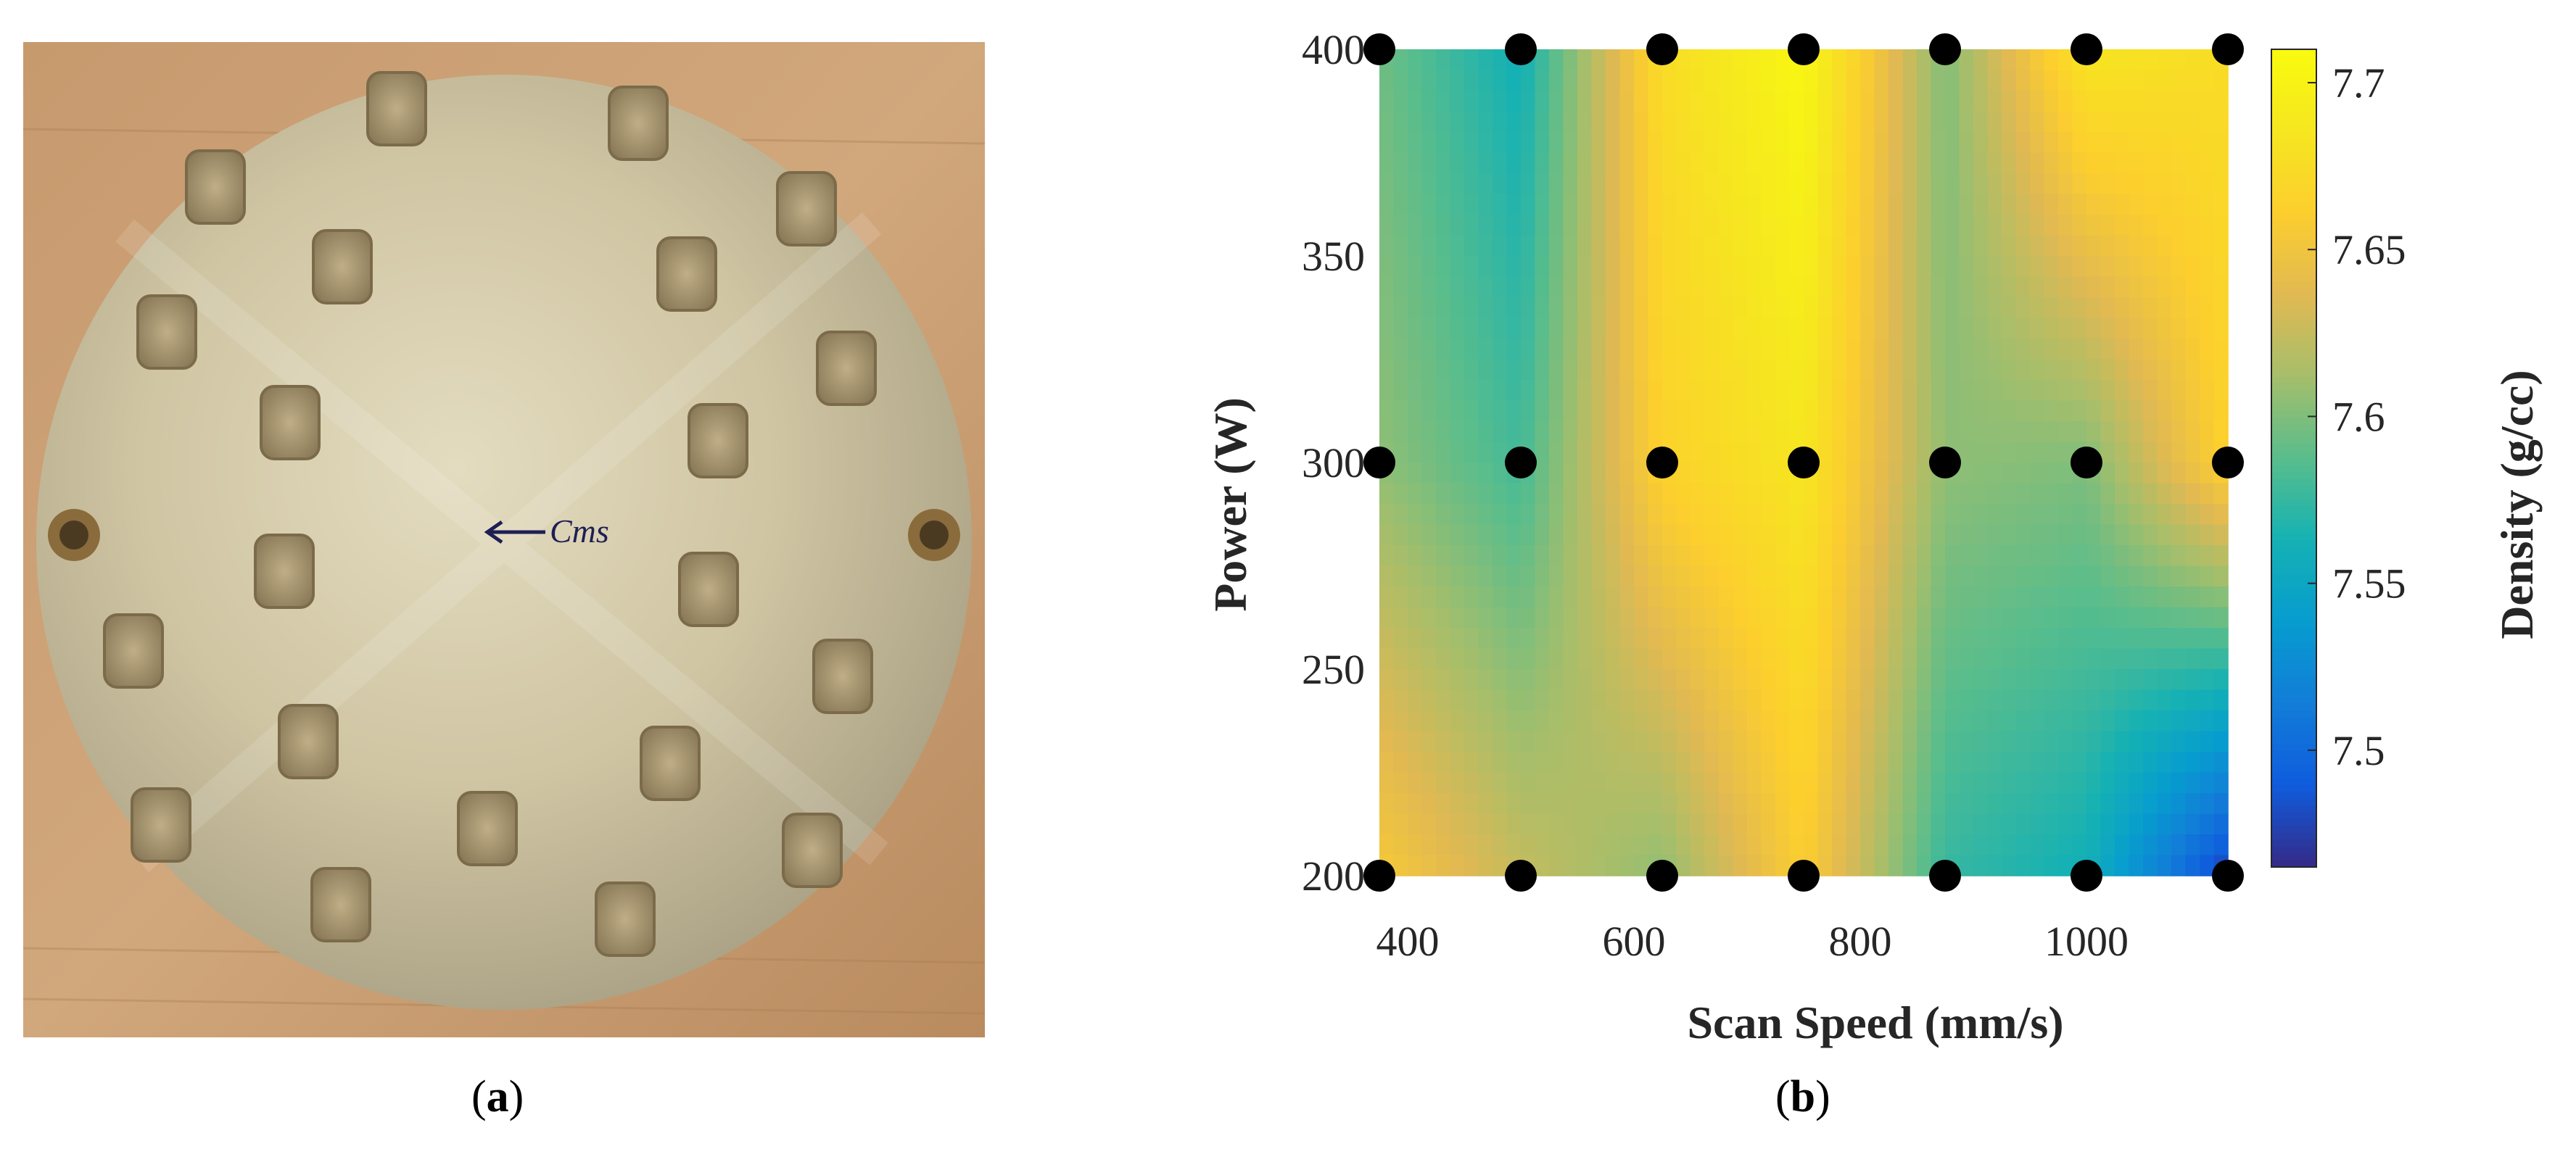  I want to click on colorbar-tick-label: 7.6, so click(2358, 416).